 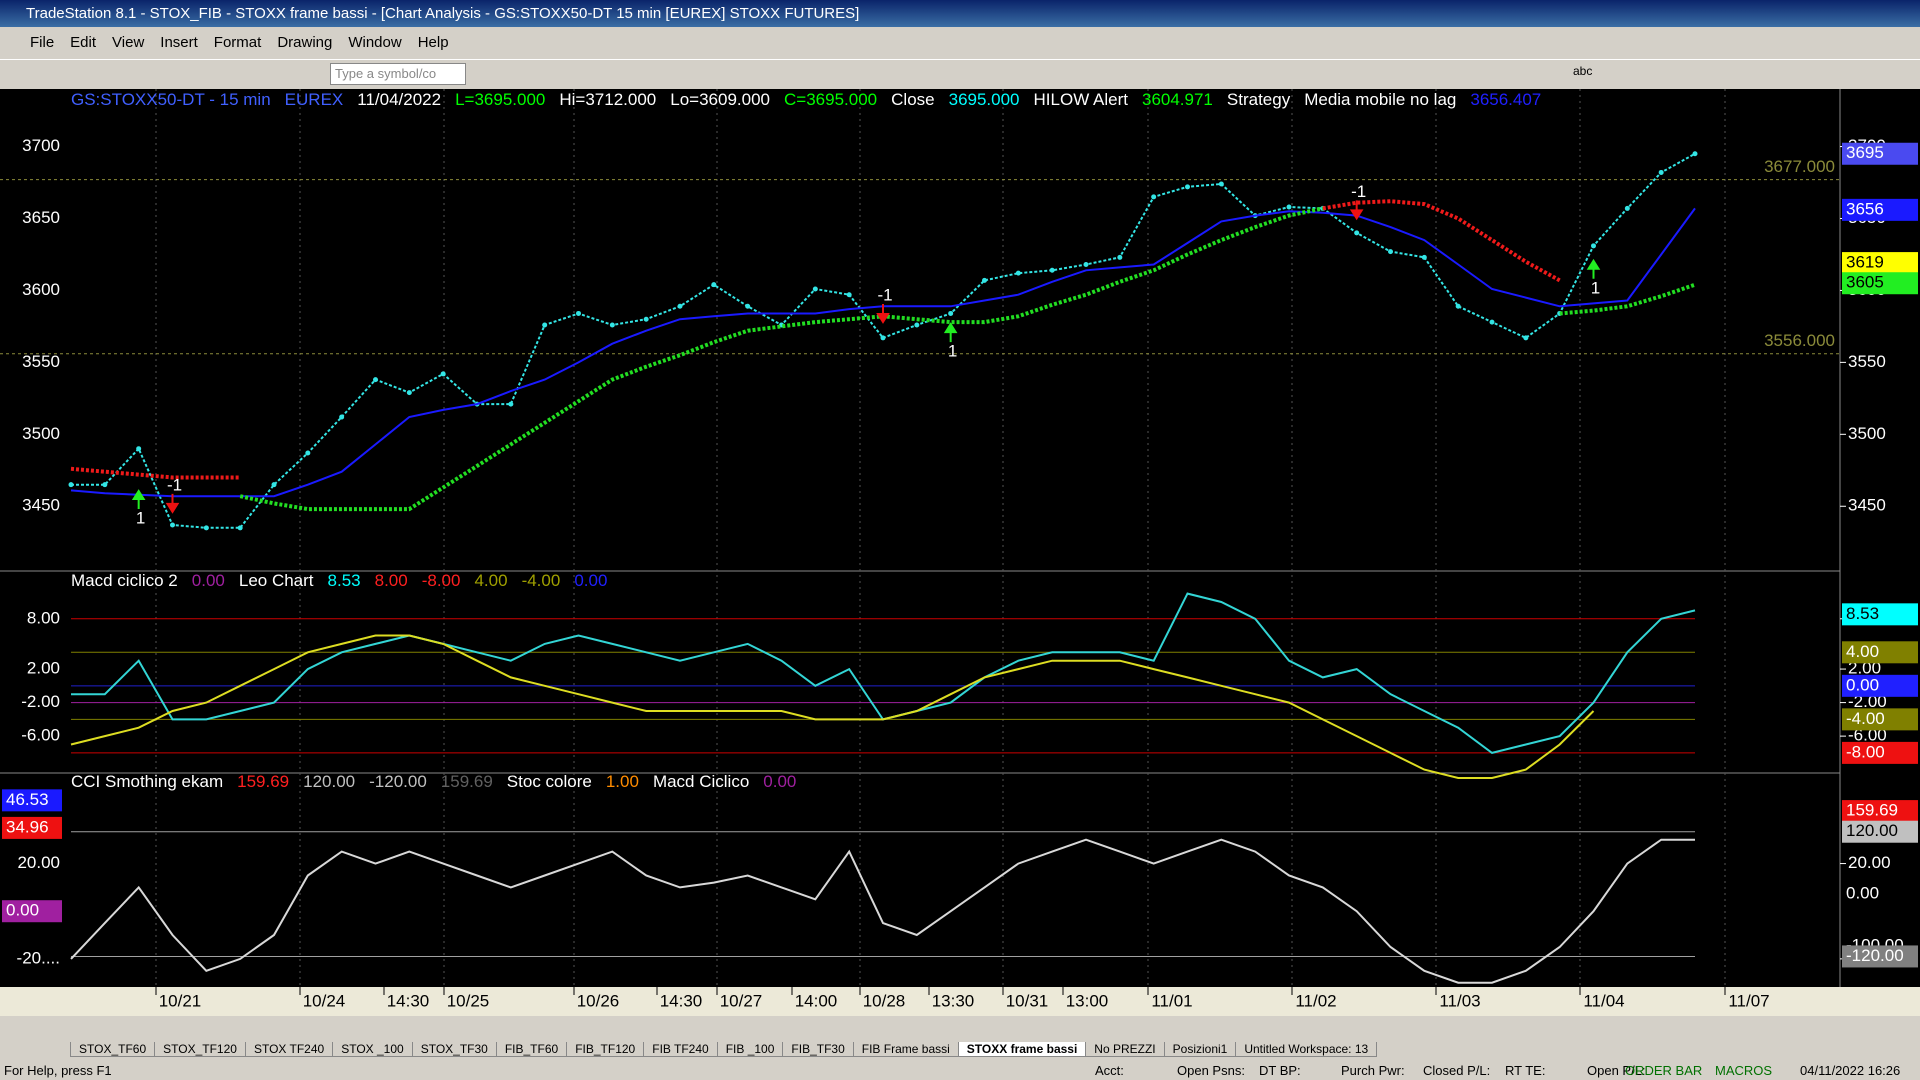 What do you see at coordinates (171, 99) in the screenshot?
I see `header-item: GS:STOXX50-DT - 15 min` at bounding box center [171, 99].